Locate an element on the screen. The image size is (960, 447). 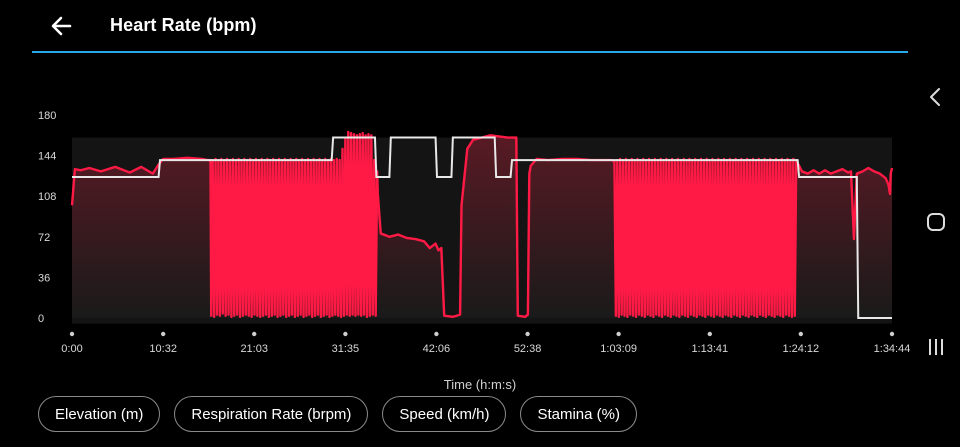
arrow-left-icon is located at coordinates (61, 26).